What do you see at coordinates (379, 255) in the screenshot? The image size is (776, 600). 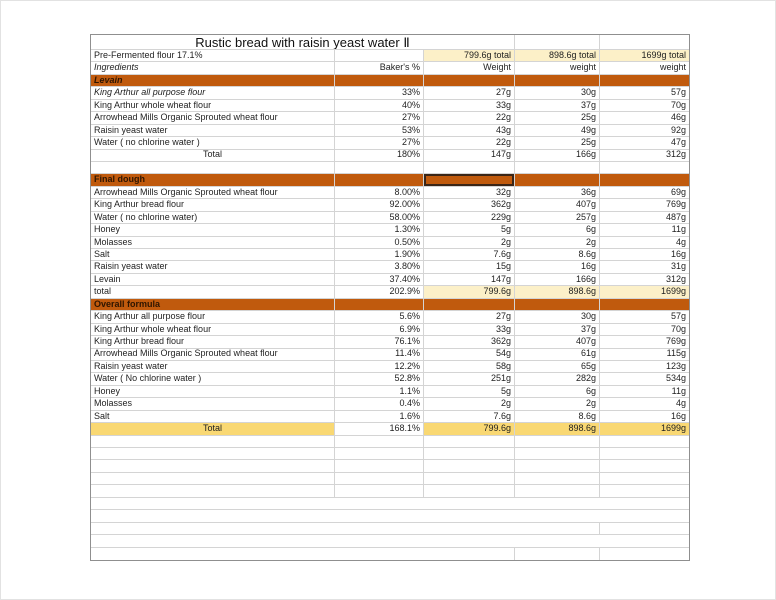 I see `table-cell: 1.90%` at bounding box center [379, 255].